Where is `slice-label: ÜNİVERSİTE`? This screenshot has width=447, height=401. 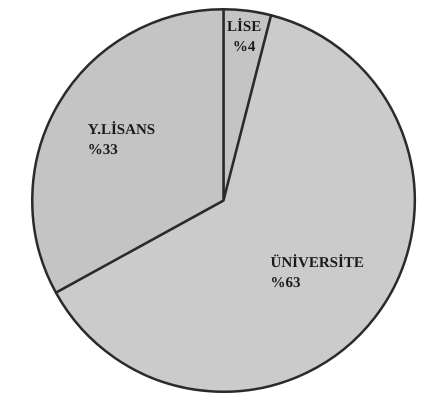 slice-label: ÜNİVERSİTE is located at coordinates (317, 263).